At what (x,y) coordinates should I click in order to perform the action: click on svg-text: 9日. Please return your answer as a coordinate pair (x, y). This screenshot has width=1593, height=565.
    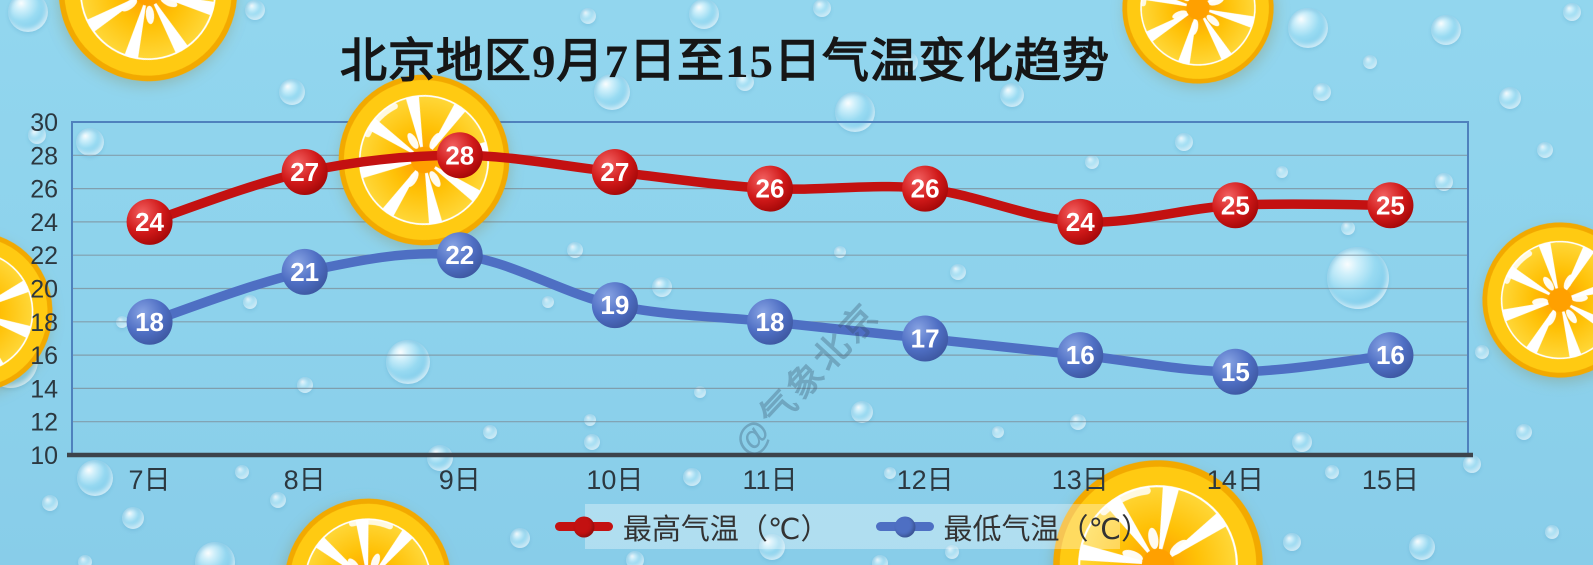
    Looking at the image, I should click on (460, 480).